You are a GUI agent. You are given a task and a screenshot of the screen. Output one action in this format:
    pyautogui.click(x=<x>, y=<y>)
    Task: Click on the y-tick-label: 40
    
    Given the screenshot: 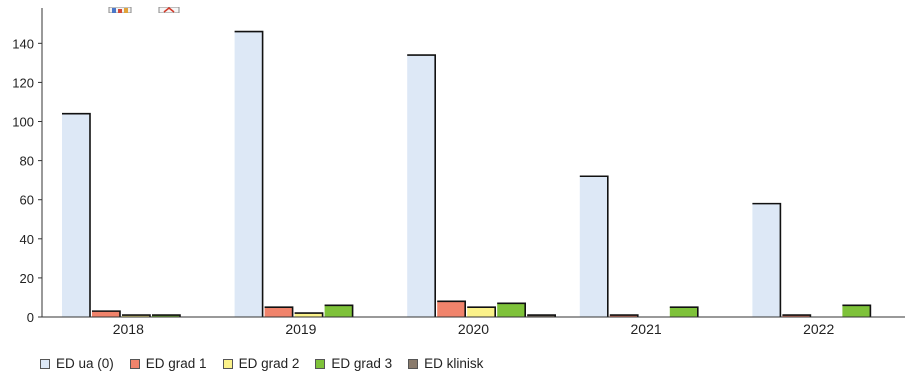 What is the action you would take?
    pyautogui.click(x=27, y=239)
    